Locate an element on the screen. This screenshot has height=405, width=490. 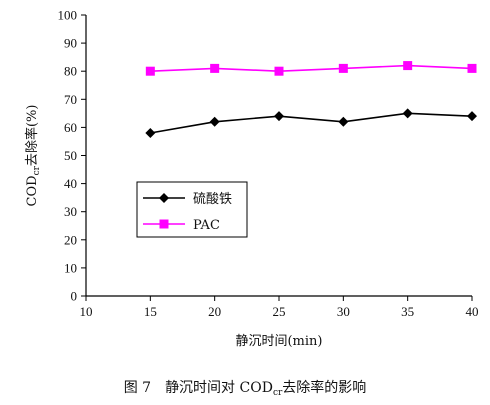
y-tick-label: 10 is located at coordinates (70, 267).